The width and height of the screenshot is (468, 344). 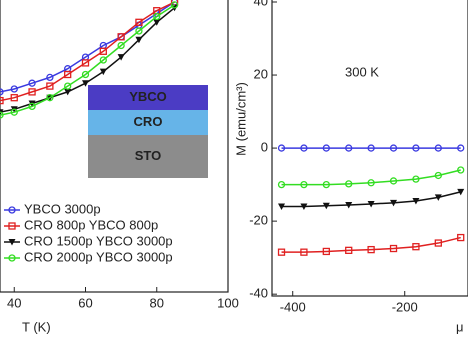 What do you see at coordinates (258, 293) in the screenshot?
I see `y-tick-label: -40` at bounding box center [258, 293].